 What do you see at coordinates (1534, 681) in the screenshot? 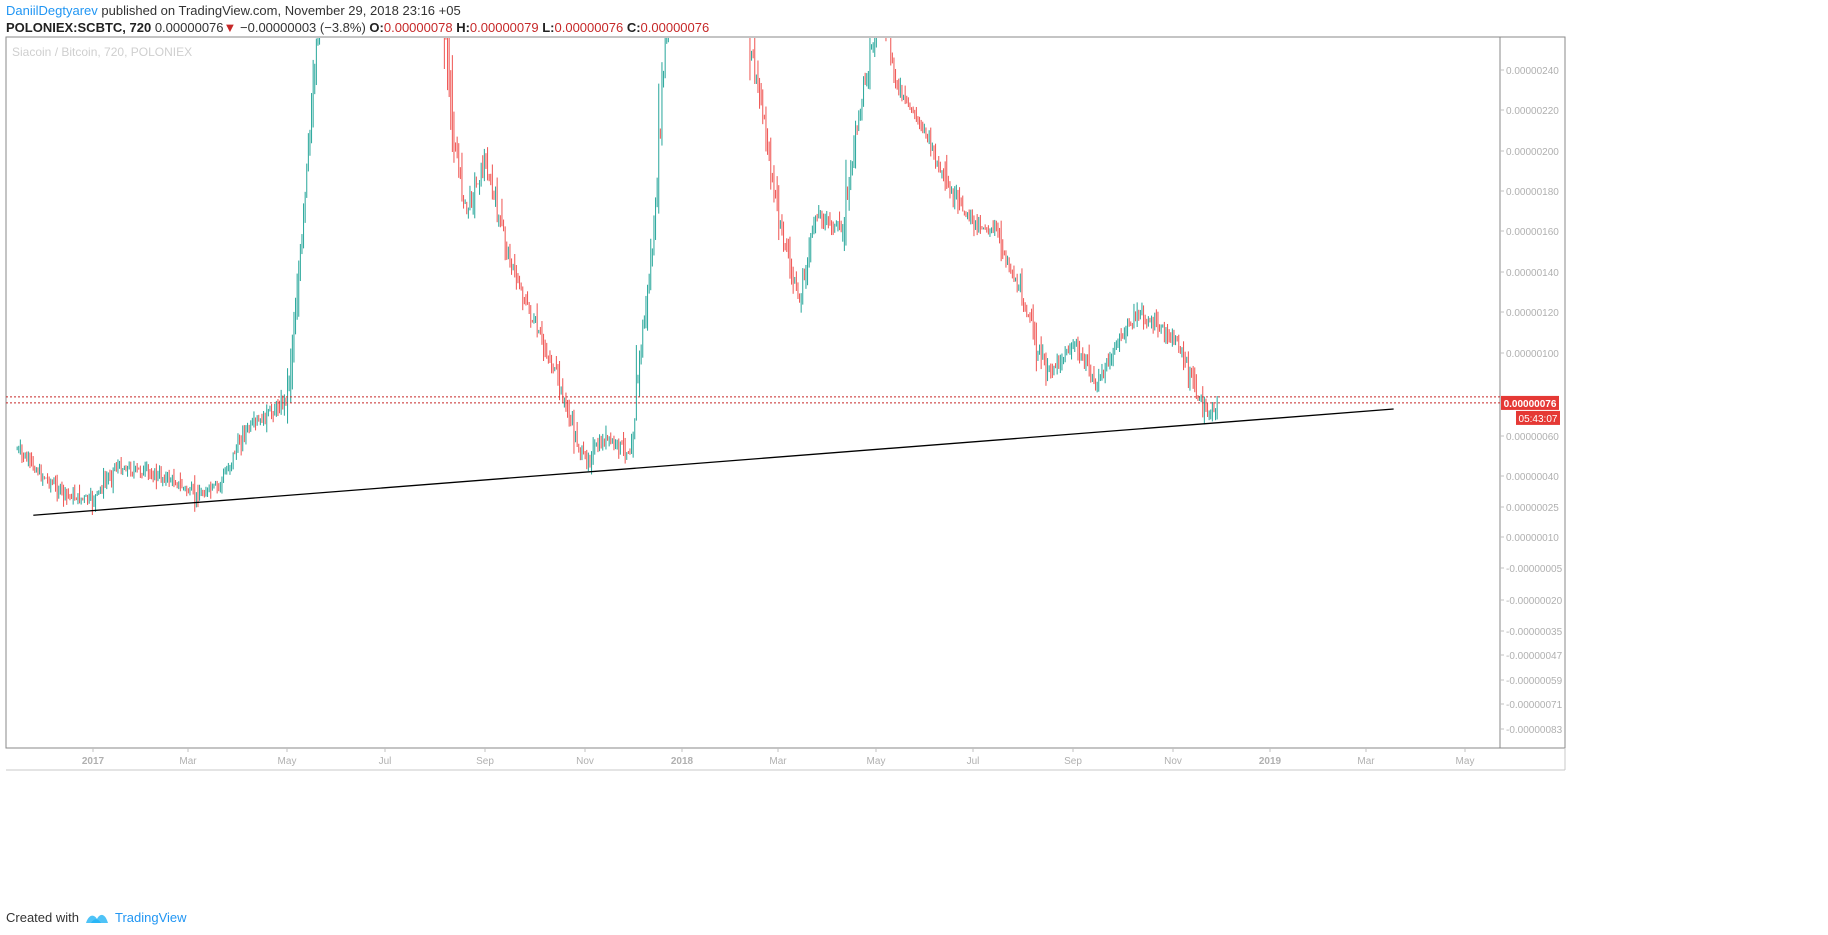
I see `price-tick-label: -0.00000059` at bounding box center [1534, 681].